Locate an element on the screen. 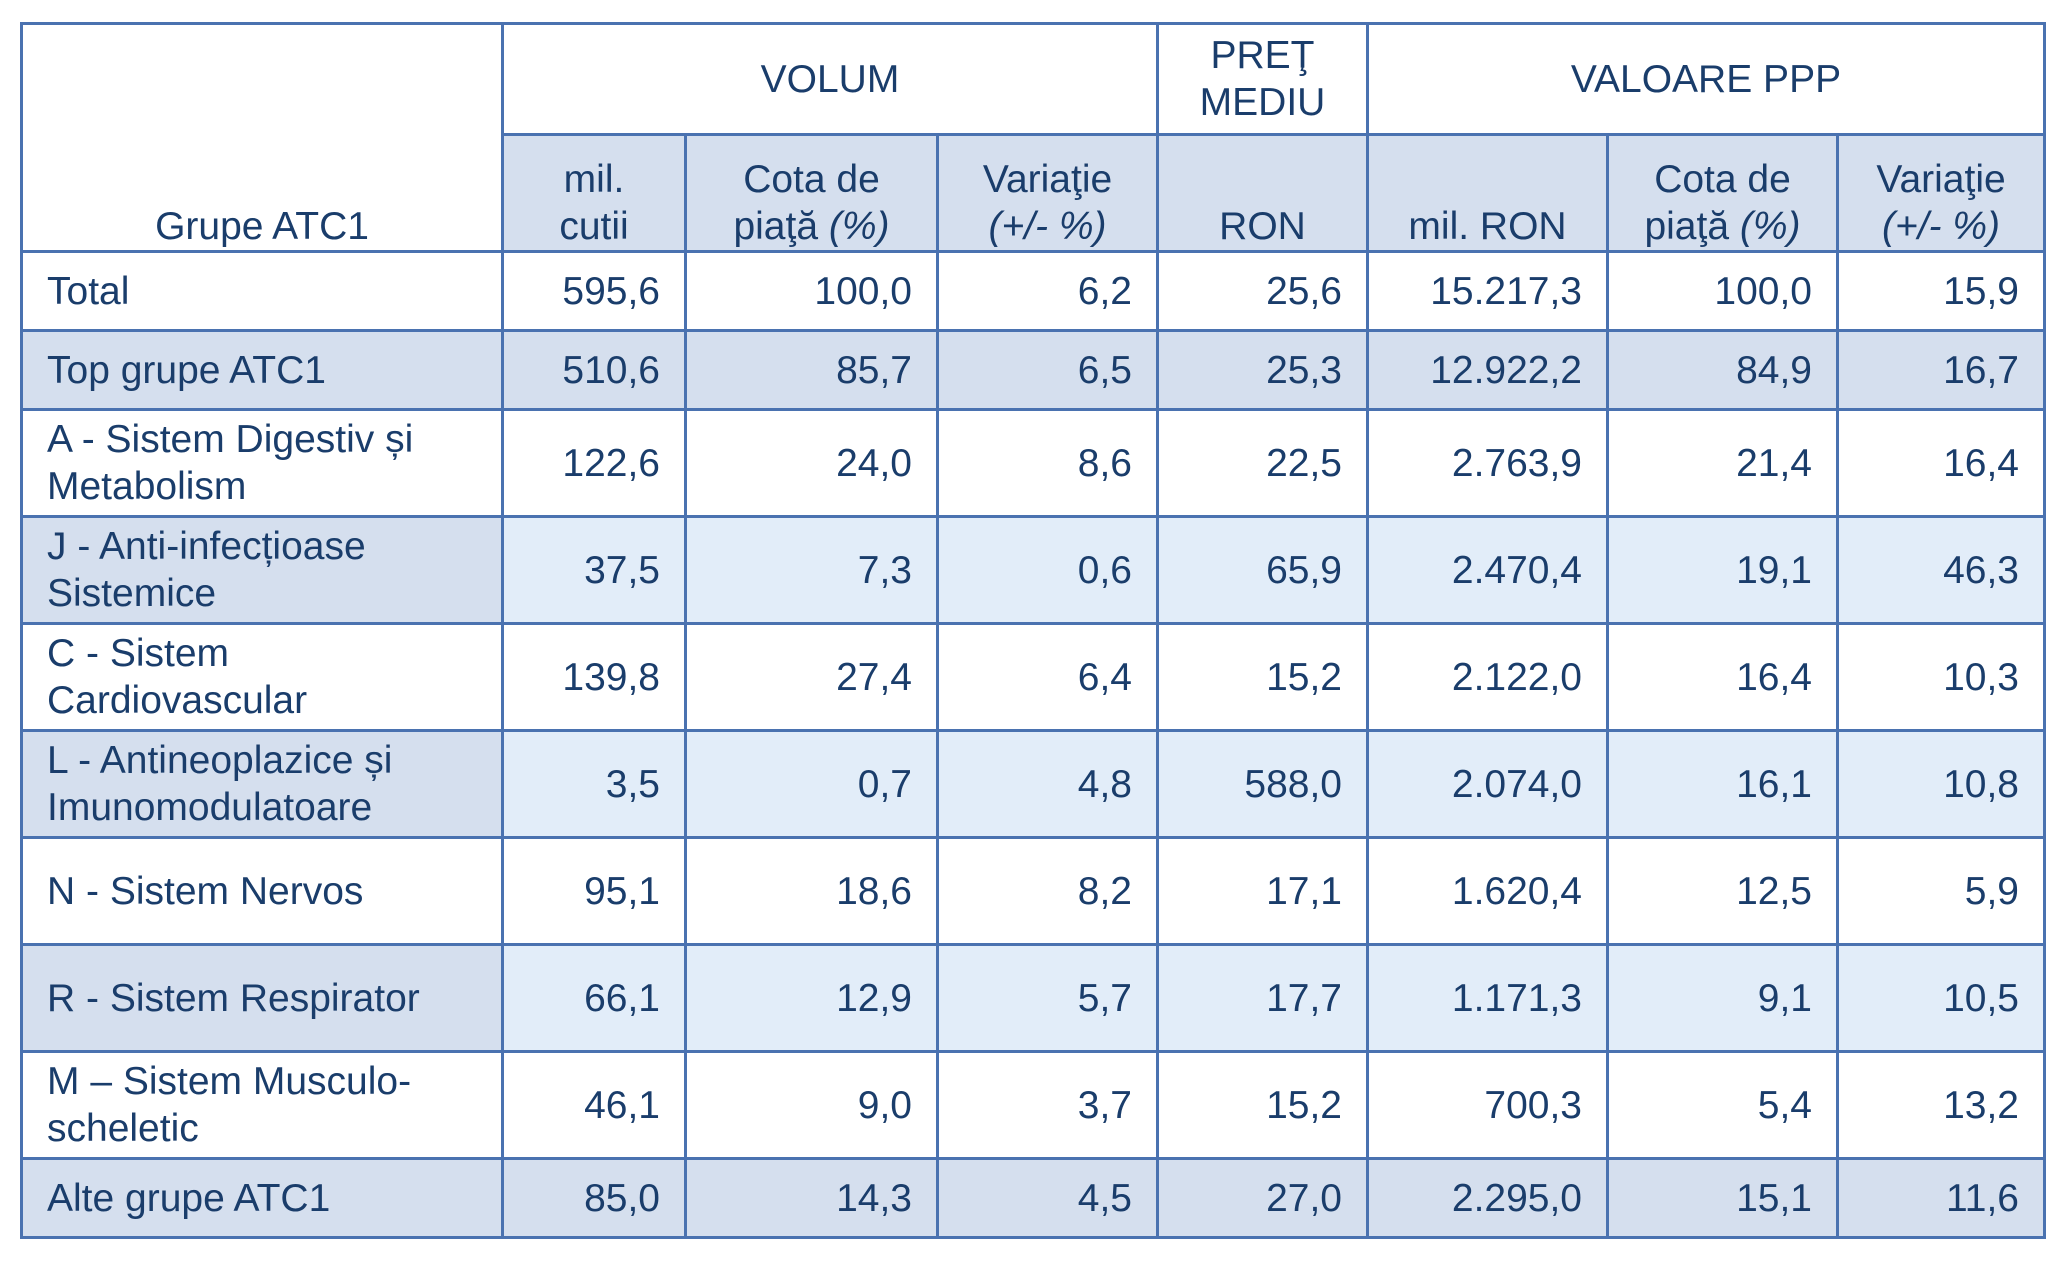 This screenshot has height=1275, width=2061. cell-cota-volum: 0,7 is located at coordinates (811, 784).